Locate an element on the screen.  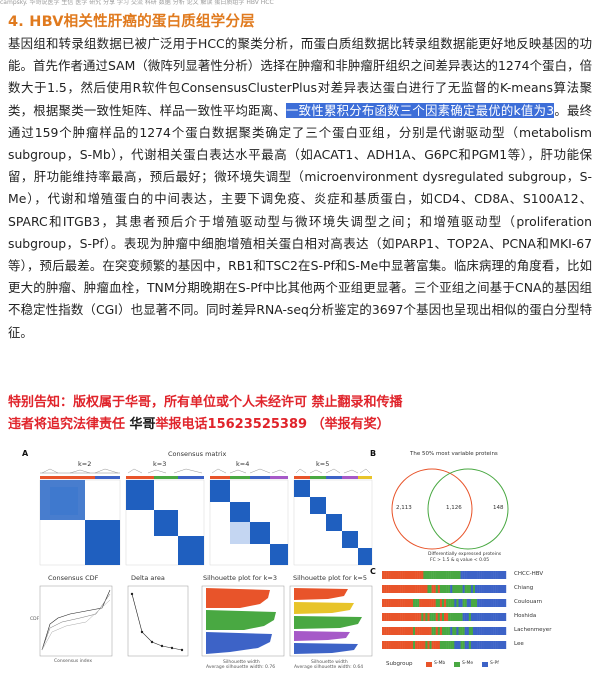
cdf-plot is located at coordinates (76, 621).